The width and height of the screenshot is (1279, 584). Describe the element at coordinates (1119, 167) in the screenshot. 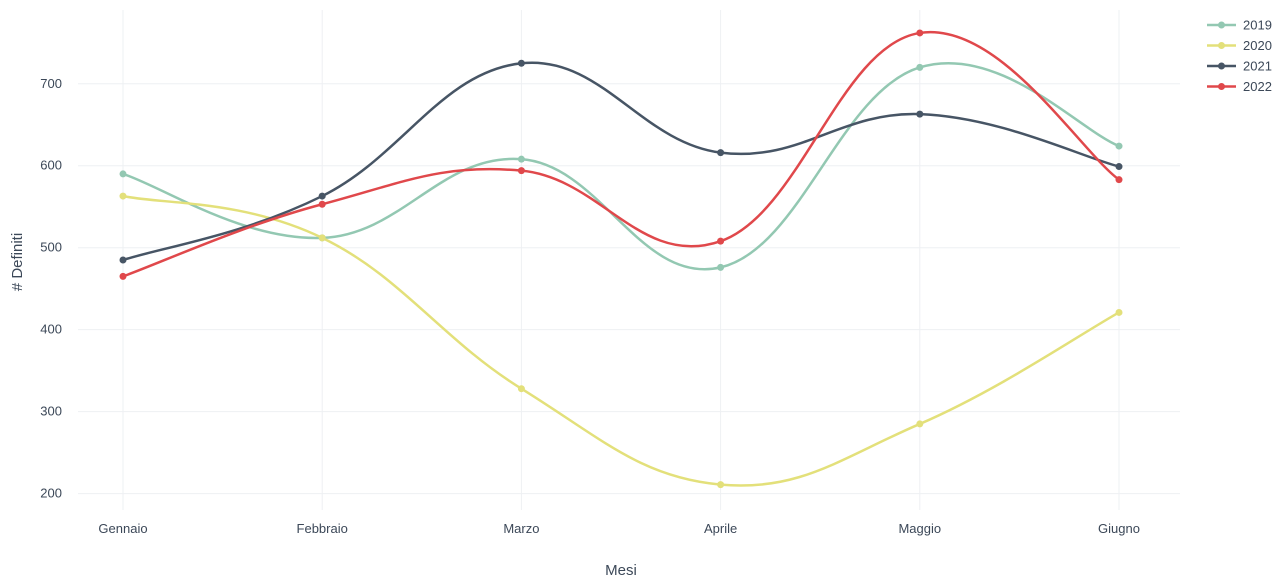

I see `data-point-2021-giugno` at that location.